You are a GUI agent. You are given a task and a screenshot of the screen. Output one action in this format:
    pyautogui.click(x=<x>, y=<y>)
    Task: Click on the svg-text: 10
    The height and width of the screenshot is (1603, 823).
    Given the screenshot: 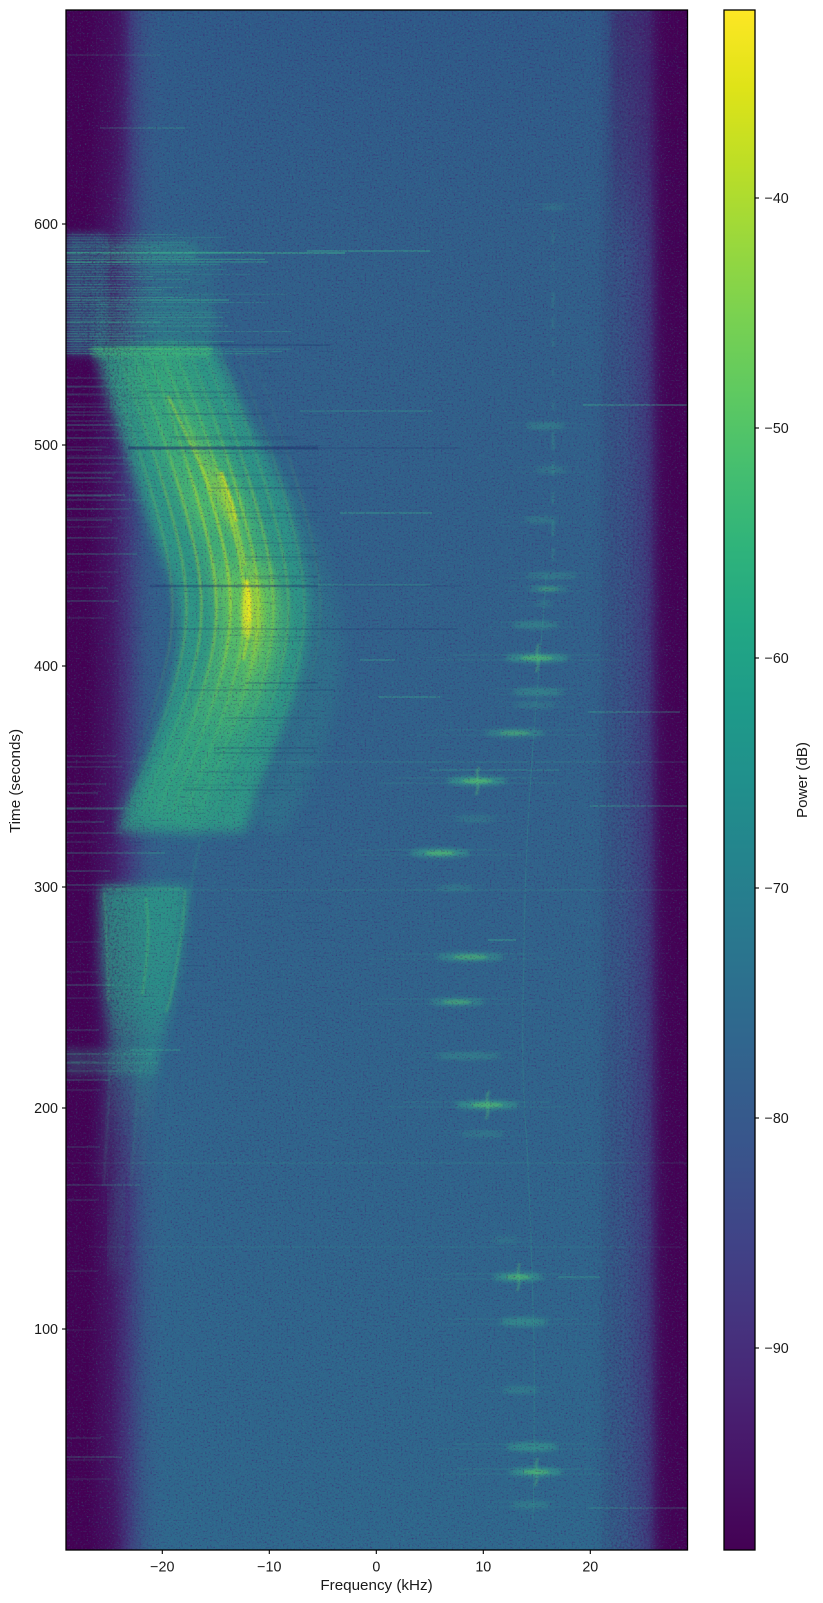 What is the action you would take?
    pyautogui.click(x=483, y=1568)
    